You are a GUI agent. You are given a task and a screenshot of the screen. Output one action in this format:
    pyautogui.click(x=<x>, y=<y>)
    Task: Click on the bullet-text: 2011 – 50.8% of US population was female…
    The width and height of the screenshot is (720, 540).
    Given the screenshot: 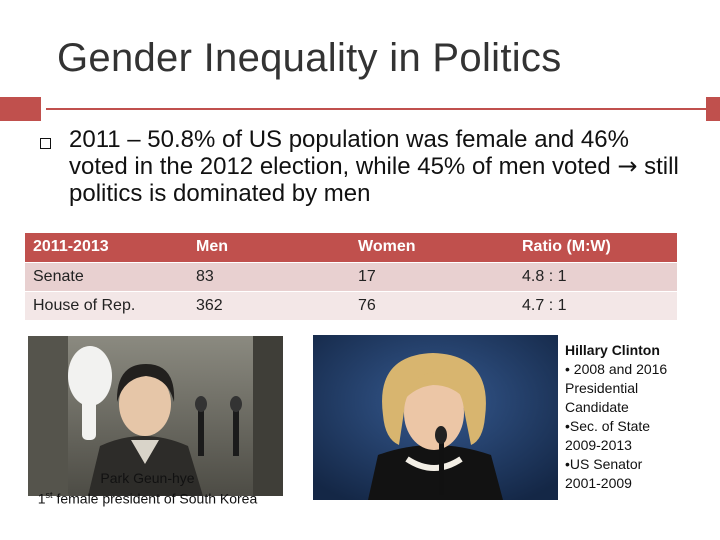 What is the action you would take?
    pyautogui.click(x=374, y=166)
    